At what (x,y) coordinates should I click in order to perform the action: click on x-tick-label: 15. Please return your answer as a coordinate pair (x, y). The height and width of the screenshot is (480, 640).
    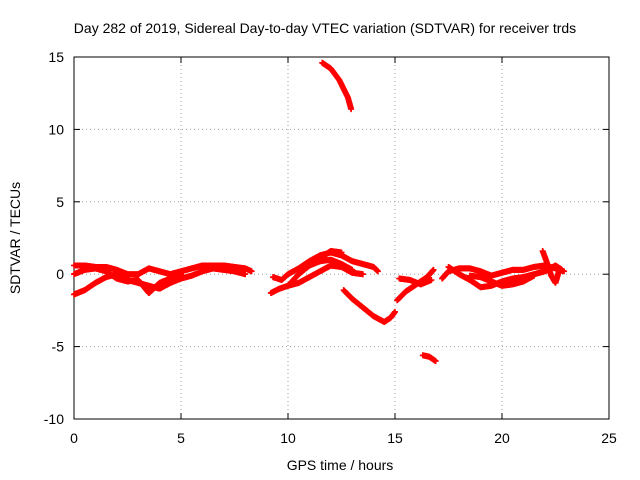
    Looking at the image, I should click on (395, 438).